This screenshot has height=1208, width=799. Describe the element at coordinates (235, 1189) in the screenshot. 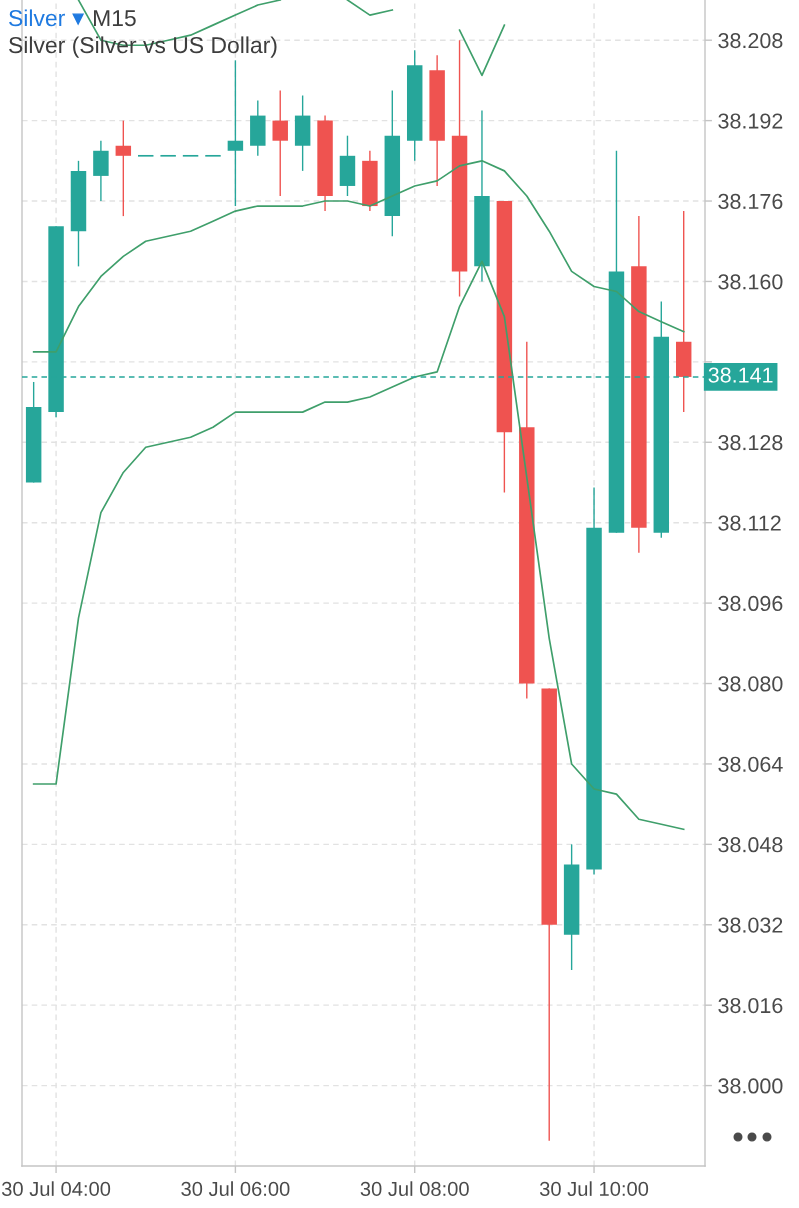

I see `x-tick-label: 30 Jul 06:00` at that location.